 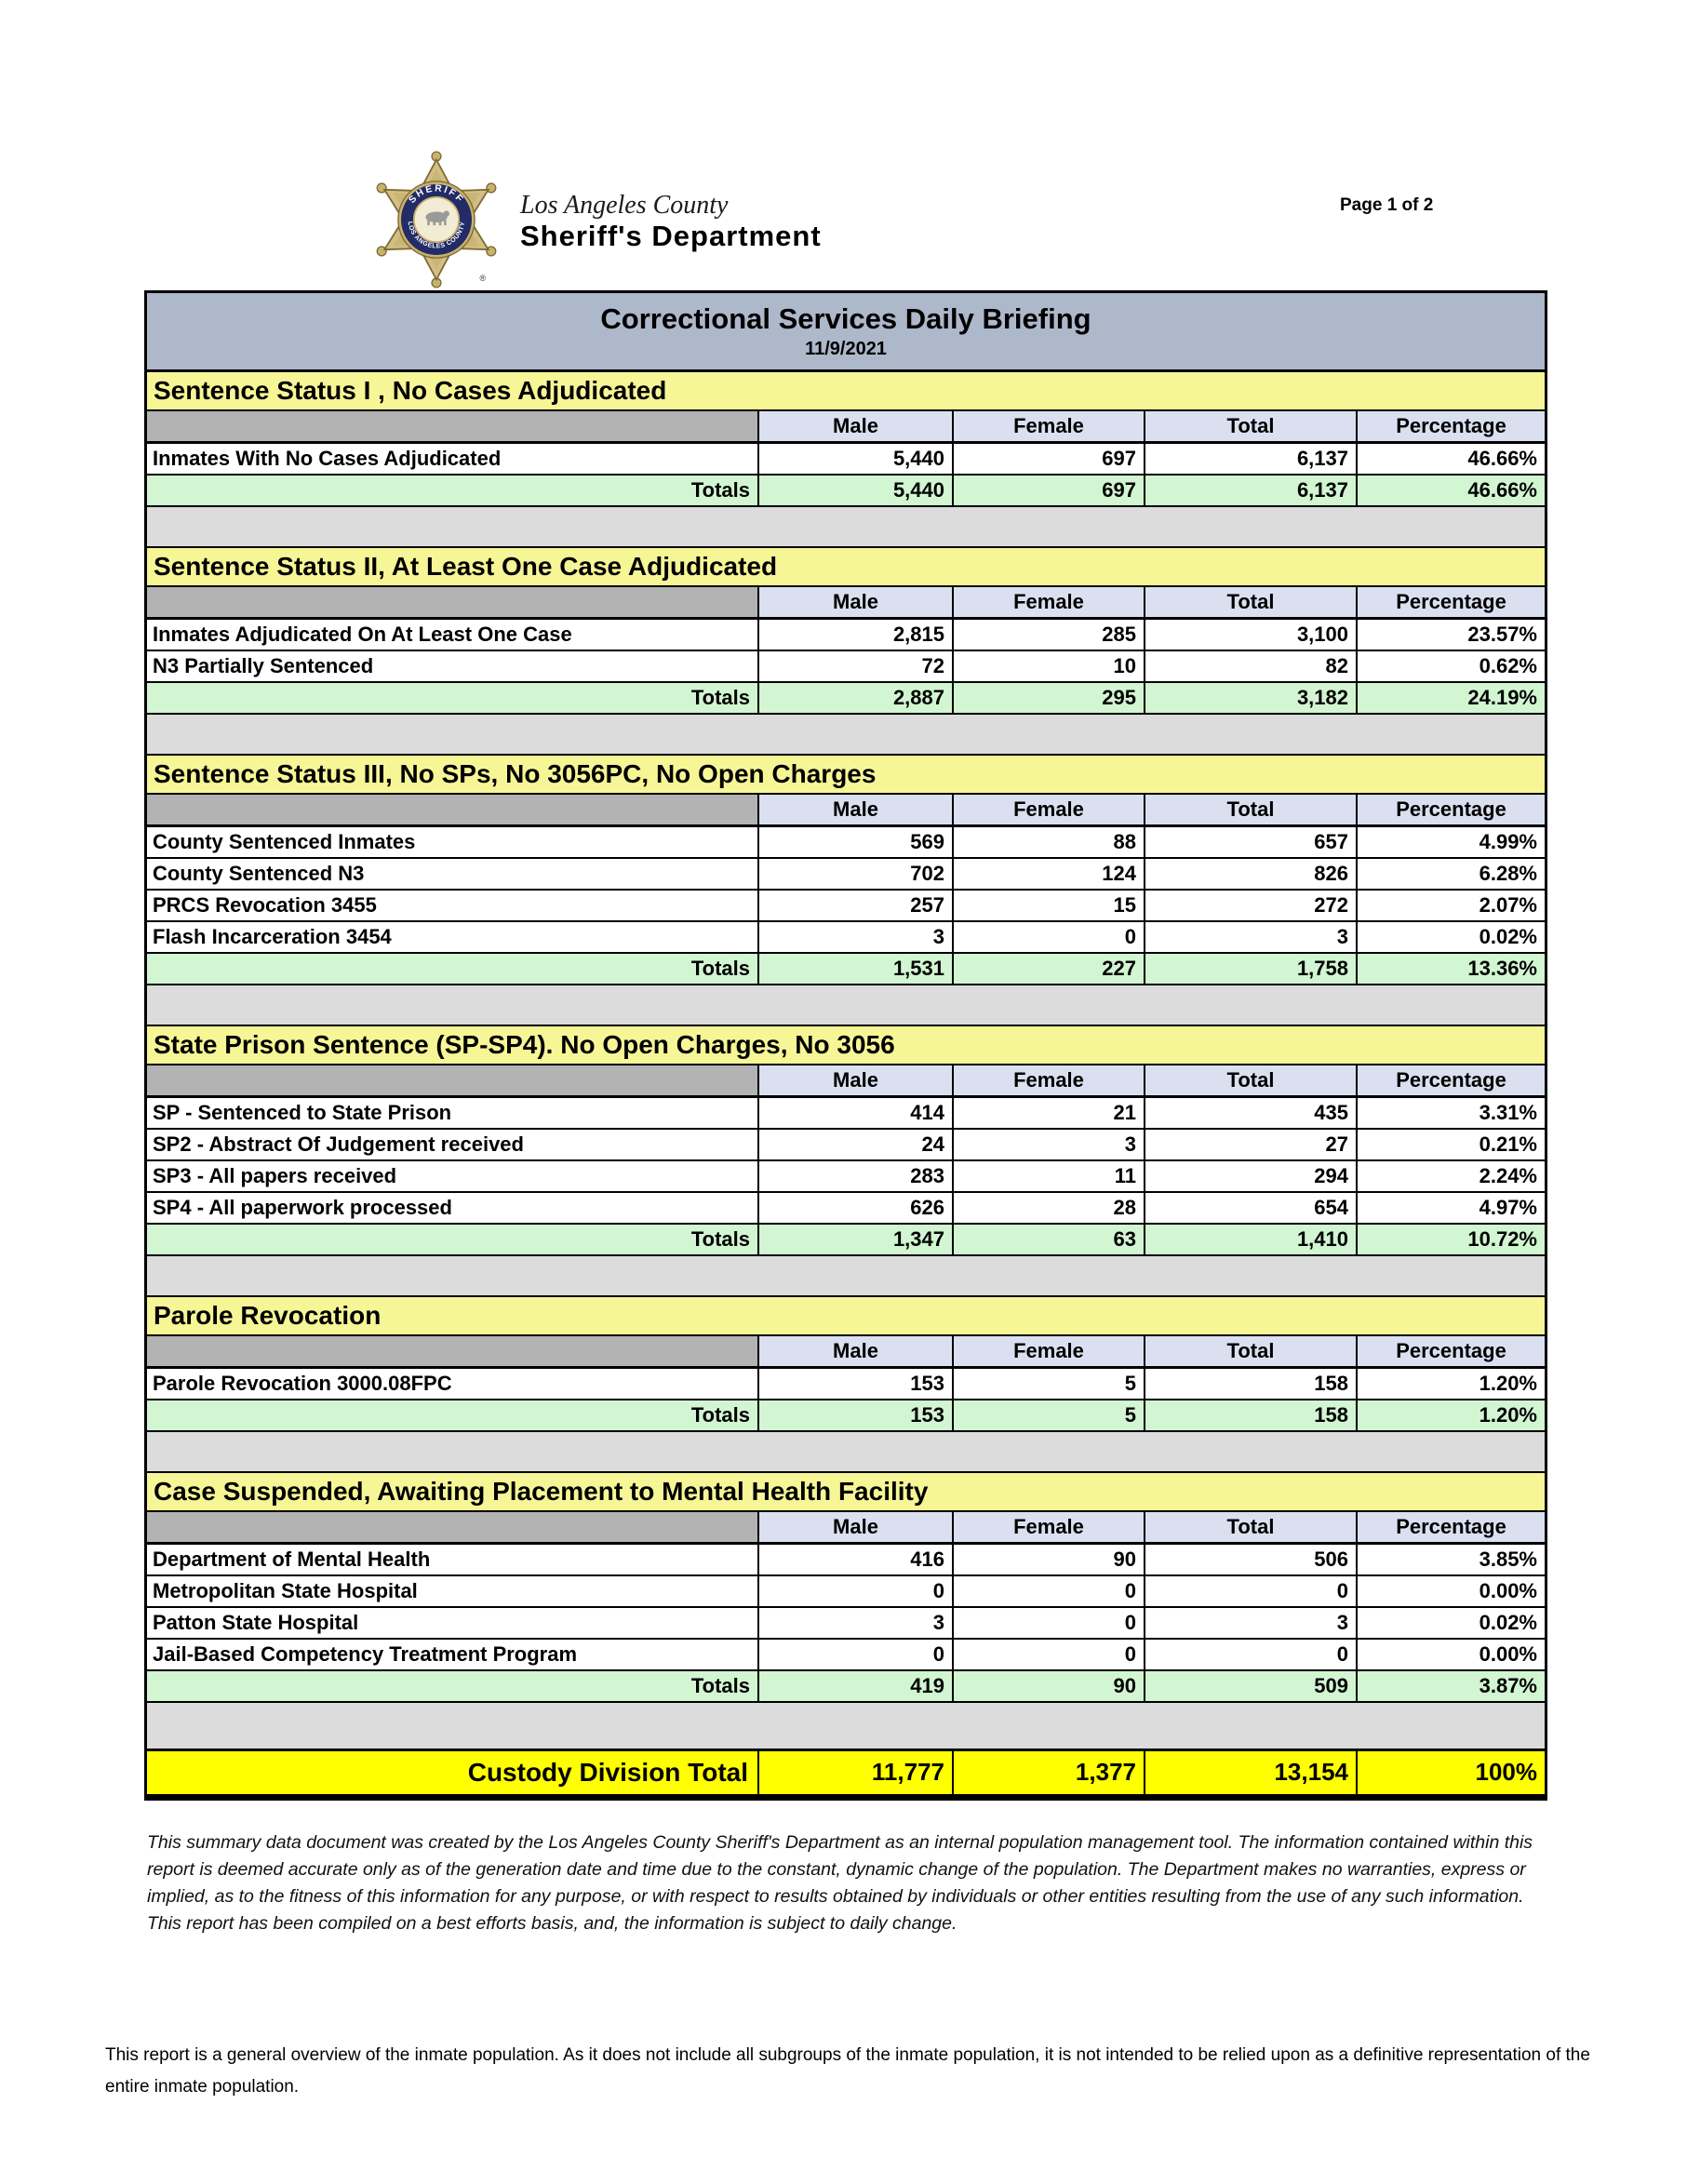 What do you see at coordinates (1048, 666) in the screenshot?
I see `cell-female: 10` at bounding box center [1048, 666].